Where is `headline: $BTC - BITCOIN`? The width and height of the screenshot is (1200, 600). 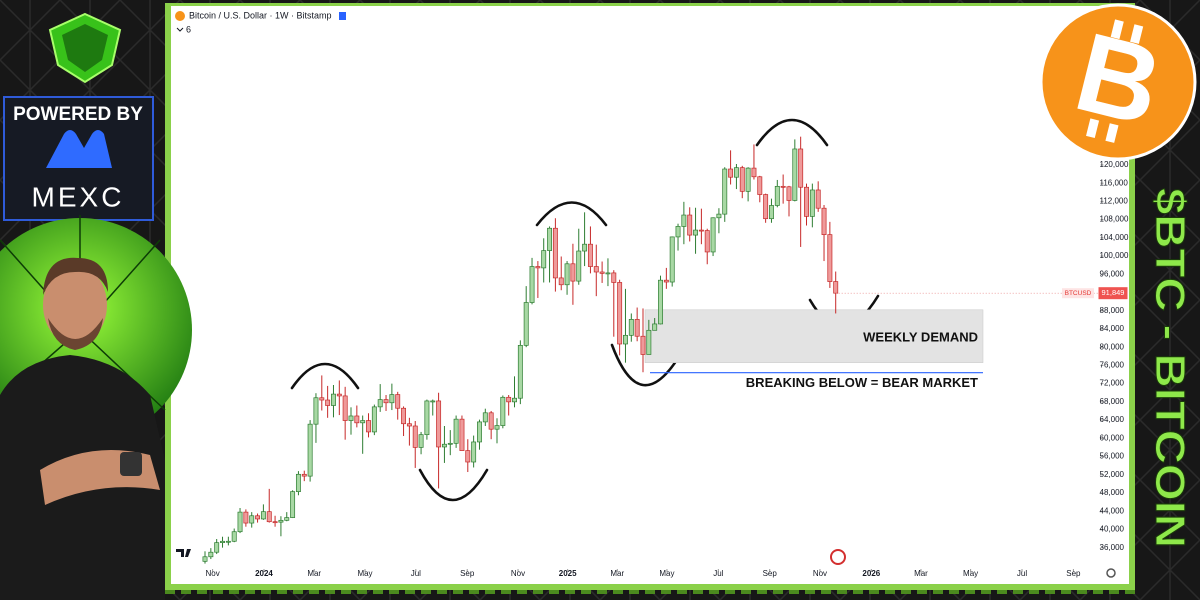
headline: $BTC - BITCOIN is located at coordinates (1170, 368).